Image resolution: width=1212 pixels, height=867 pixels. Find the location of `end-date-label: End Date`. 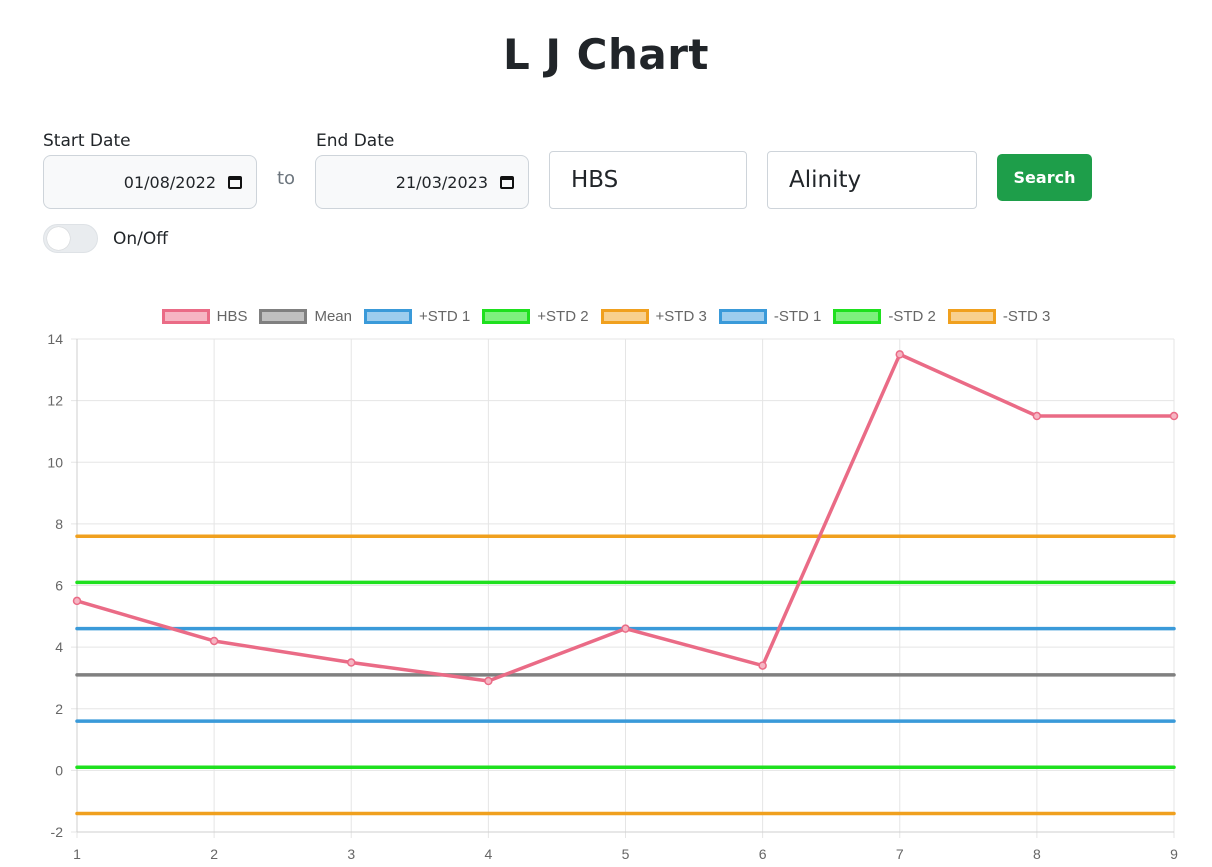

end-date-label: End Date is located at coordinates (355, 141).